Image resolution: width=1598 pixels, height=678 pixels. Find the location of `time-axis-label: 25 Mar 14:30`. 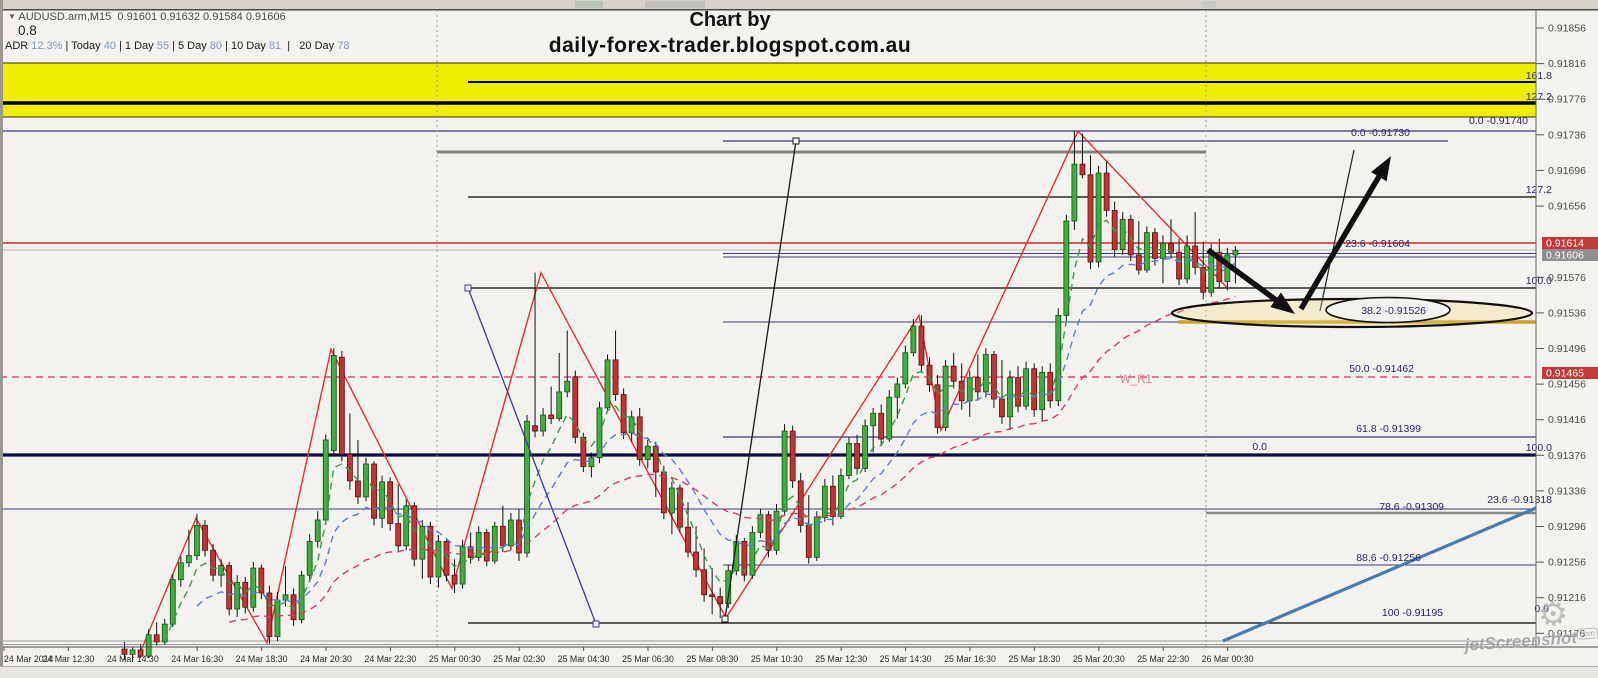

time-axis-label: 25 Mar 14:30 is located at coordinates (906, 659).